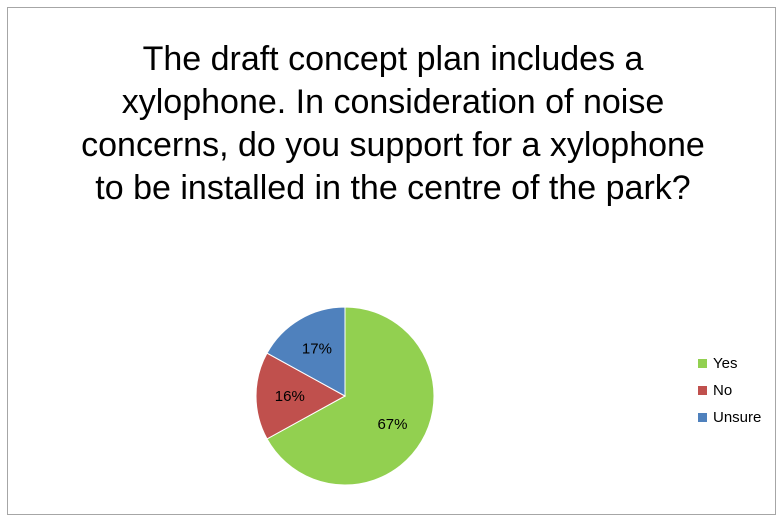 The height and width of the screenshot is (521, 784). I want to click on pie-data-labels: 67% 16% 17%, so click(341, 387).